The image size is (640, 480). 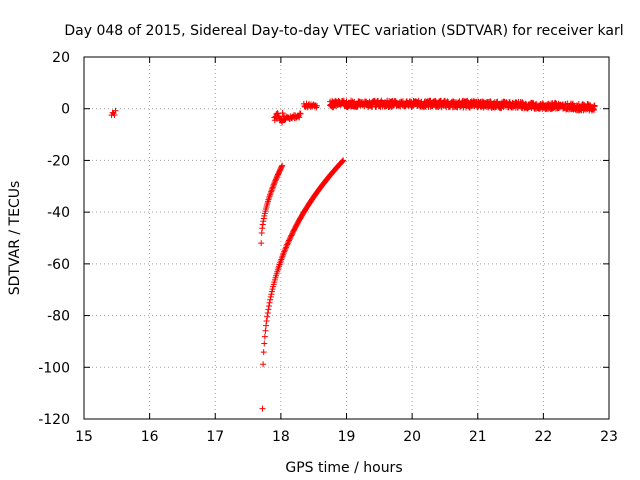 What do you see at coordinates (65, 110) in the screenshot?
I see `y-tick-label: 0` at bounding box center [65, 110].